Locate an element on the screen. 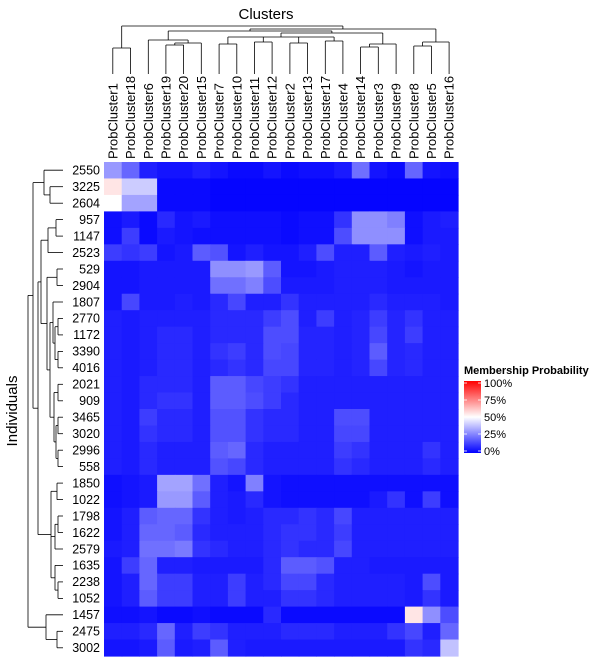 This screenshot has height=661, width=605. row-label: 1172 is located at coordinates (86, 335).